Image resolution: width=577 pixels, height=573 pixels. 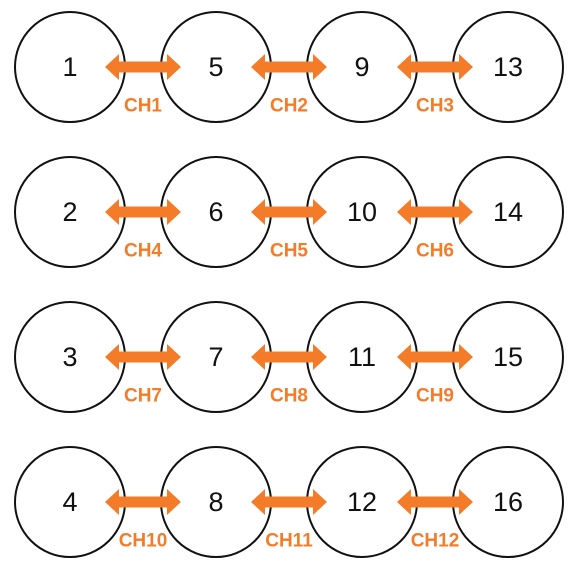 I want to click on node: 13, so click(x=508, y=67).